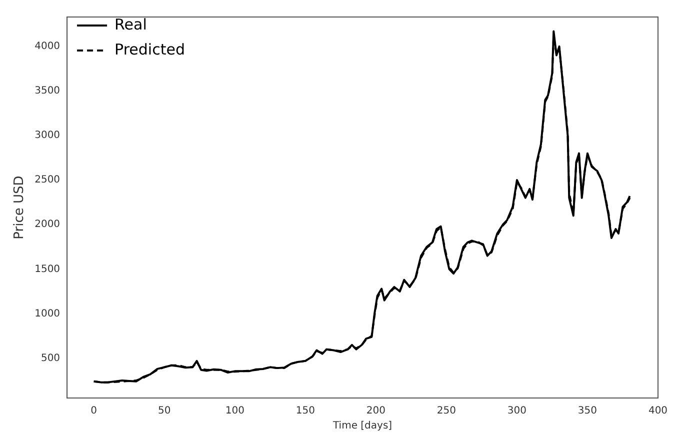 This screenshot has height=440, width=680. Describe the element at coordinates (47, 269) in the screenshot. I see `y-tick-label: 1500` at that location.